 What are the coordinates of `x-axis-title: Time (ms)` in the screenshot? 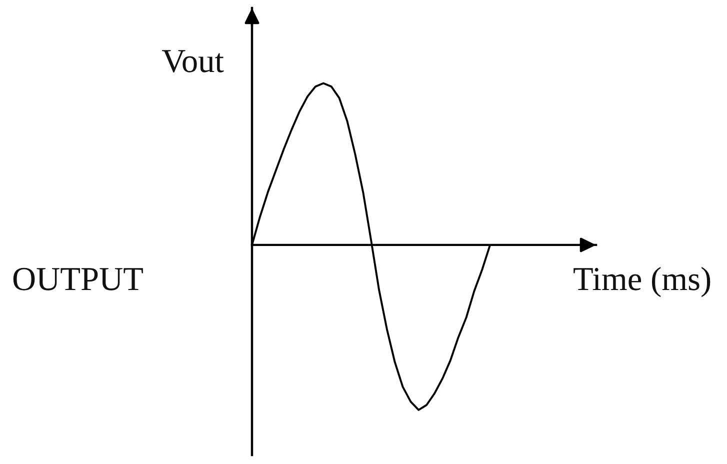 It's located at (642, 282).